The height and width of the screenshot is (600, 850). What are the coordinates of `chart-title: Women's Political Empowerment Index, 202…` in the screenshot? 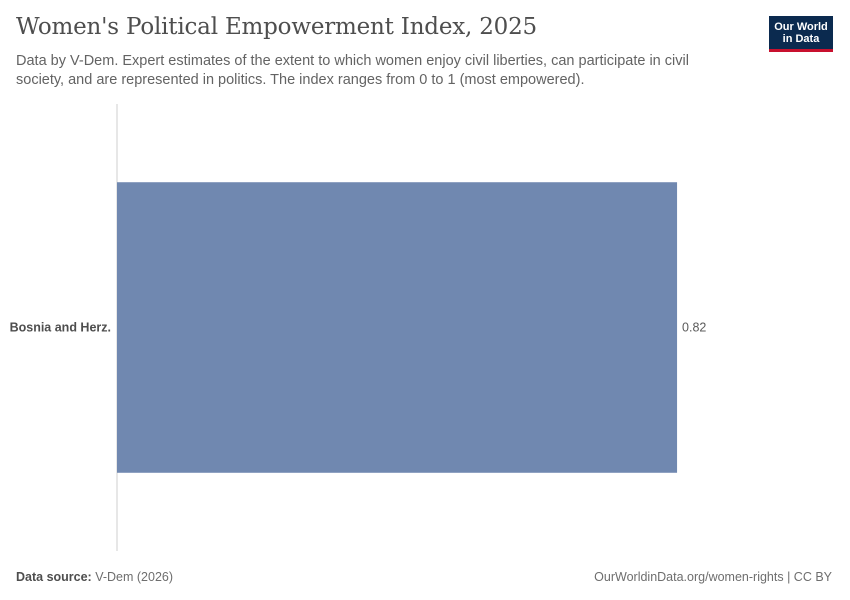 It's located at (276, 27).